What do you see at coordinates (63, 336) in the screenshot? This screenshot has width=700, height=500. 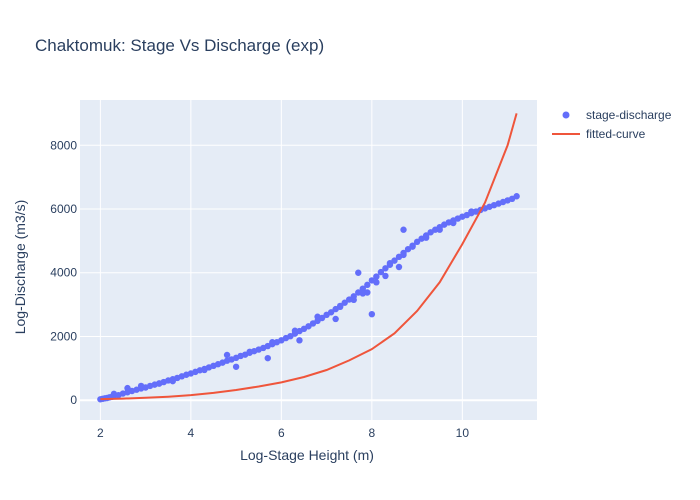 I see `y-tick-label: 2000` at bounding box center [63, 336].